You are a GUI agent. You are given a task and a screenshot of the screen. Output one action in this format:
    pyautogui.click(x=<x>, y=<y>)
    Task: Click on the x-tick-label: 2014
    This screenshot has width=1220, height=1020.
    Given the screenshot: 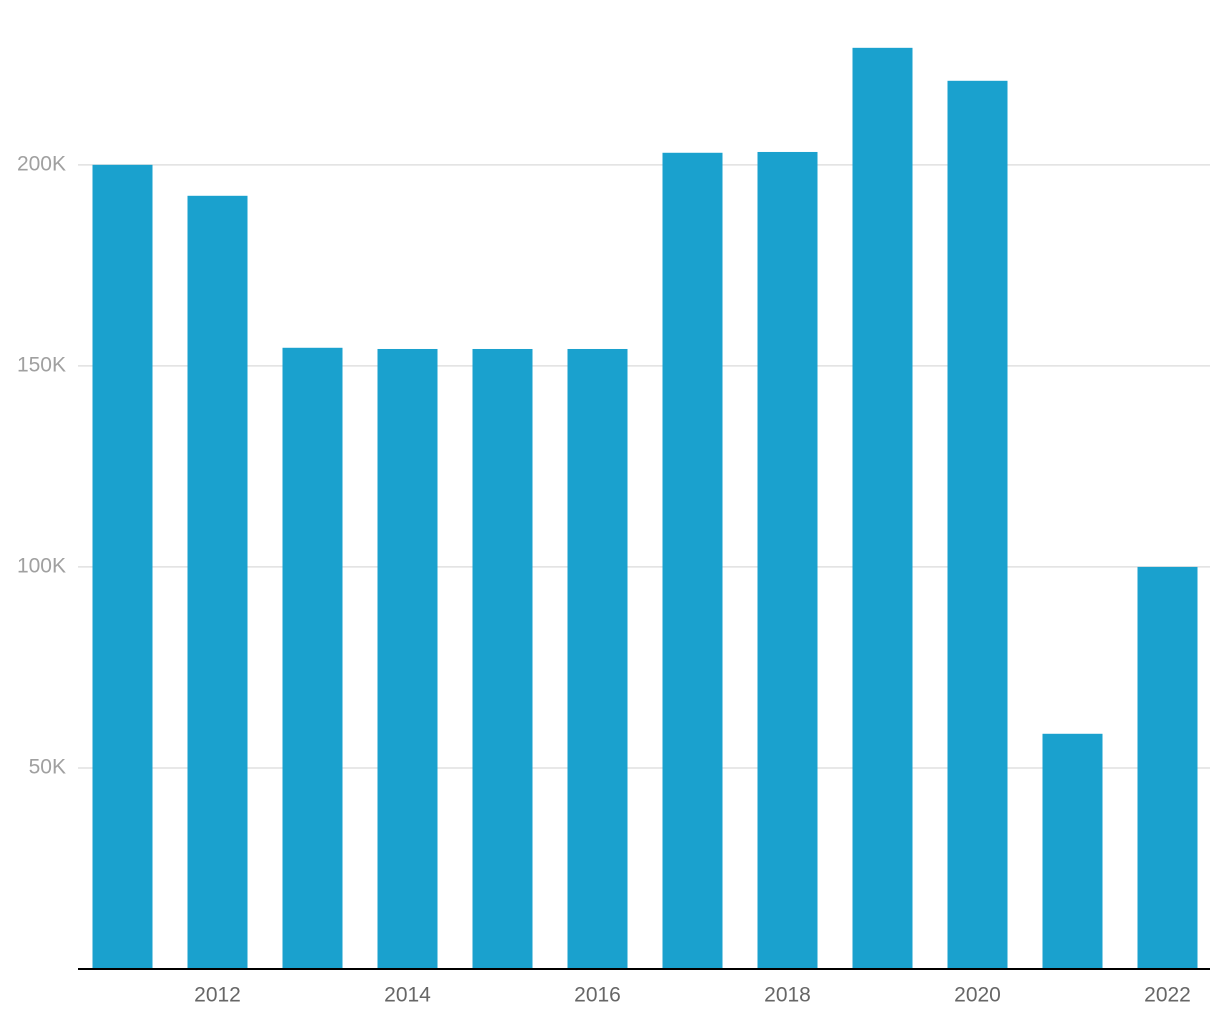 What is the action you would take?
    pyautogui.click(x=407, y=995)
    